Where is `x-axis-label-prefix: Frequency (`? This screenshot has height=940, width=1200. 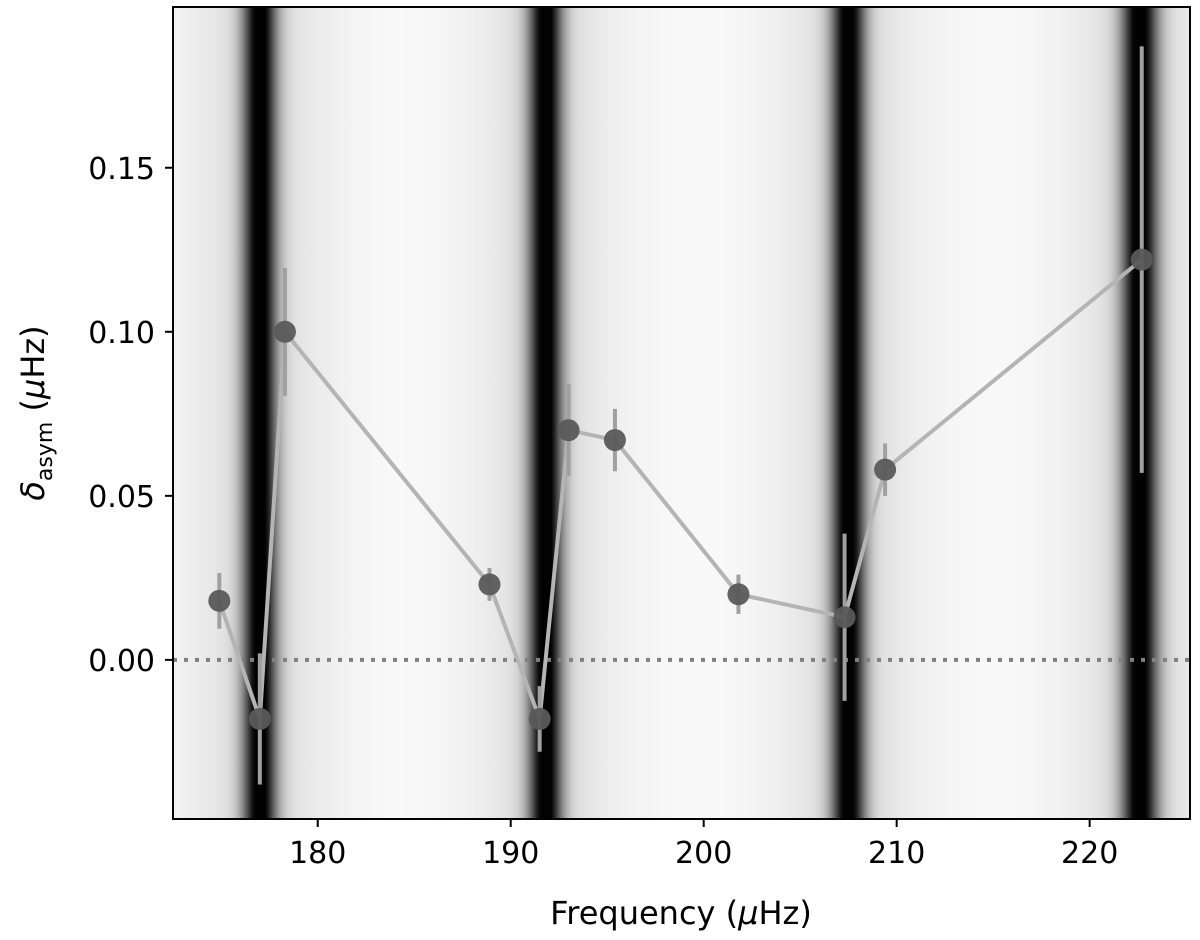
x-axis-label-prefix: Frequency ( is located at coordinates (644, 913).